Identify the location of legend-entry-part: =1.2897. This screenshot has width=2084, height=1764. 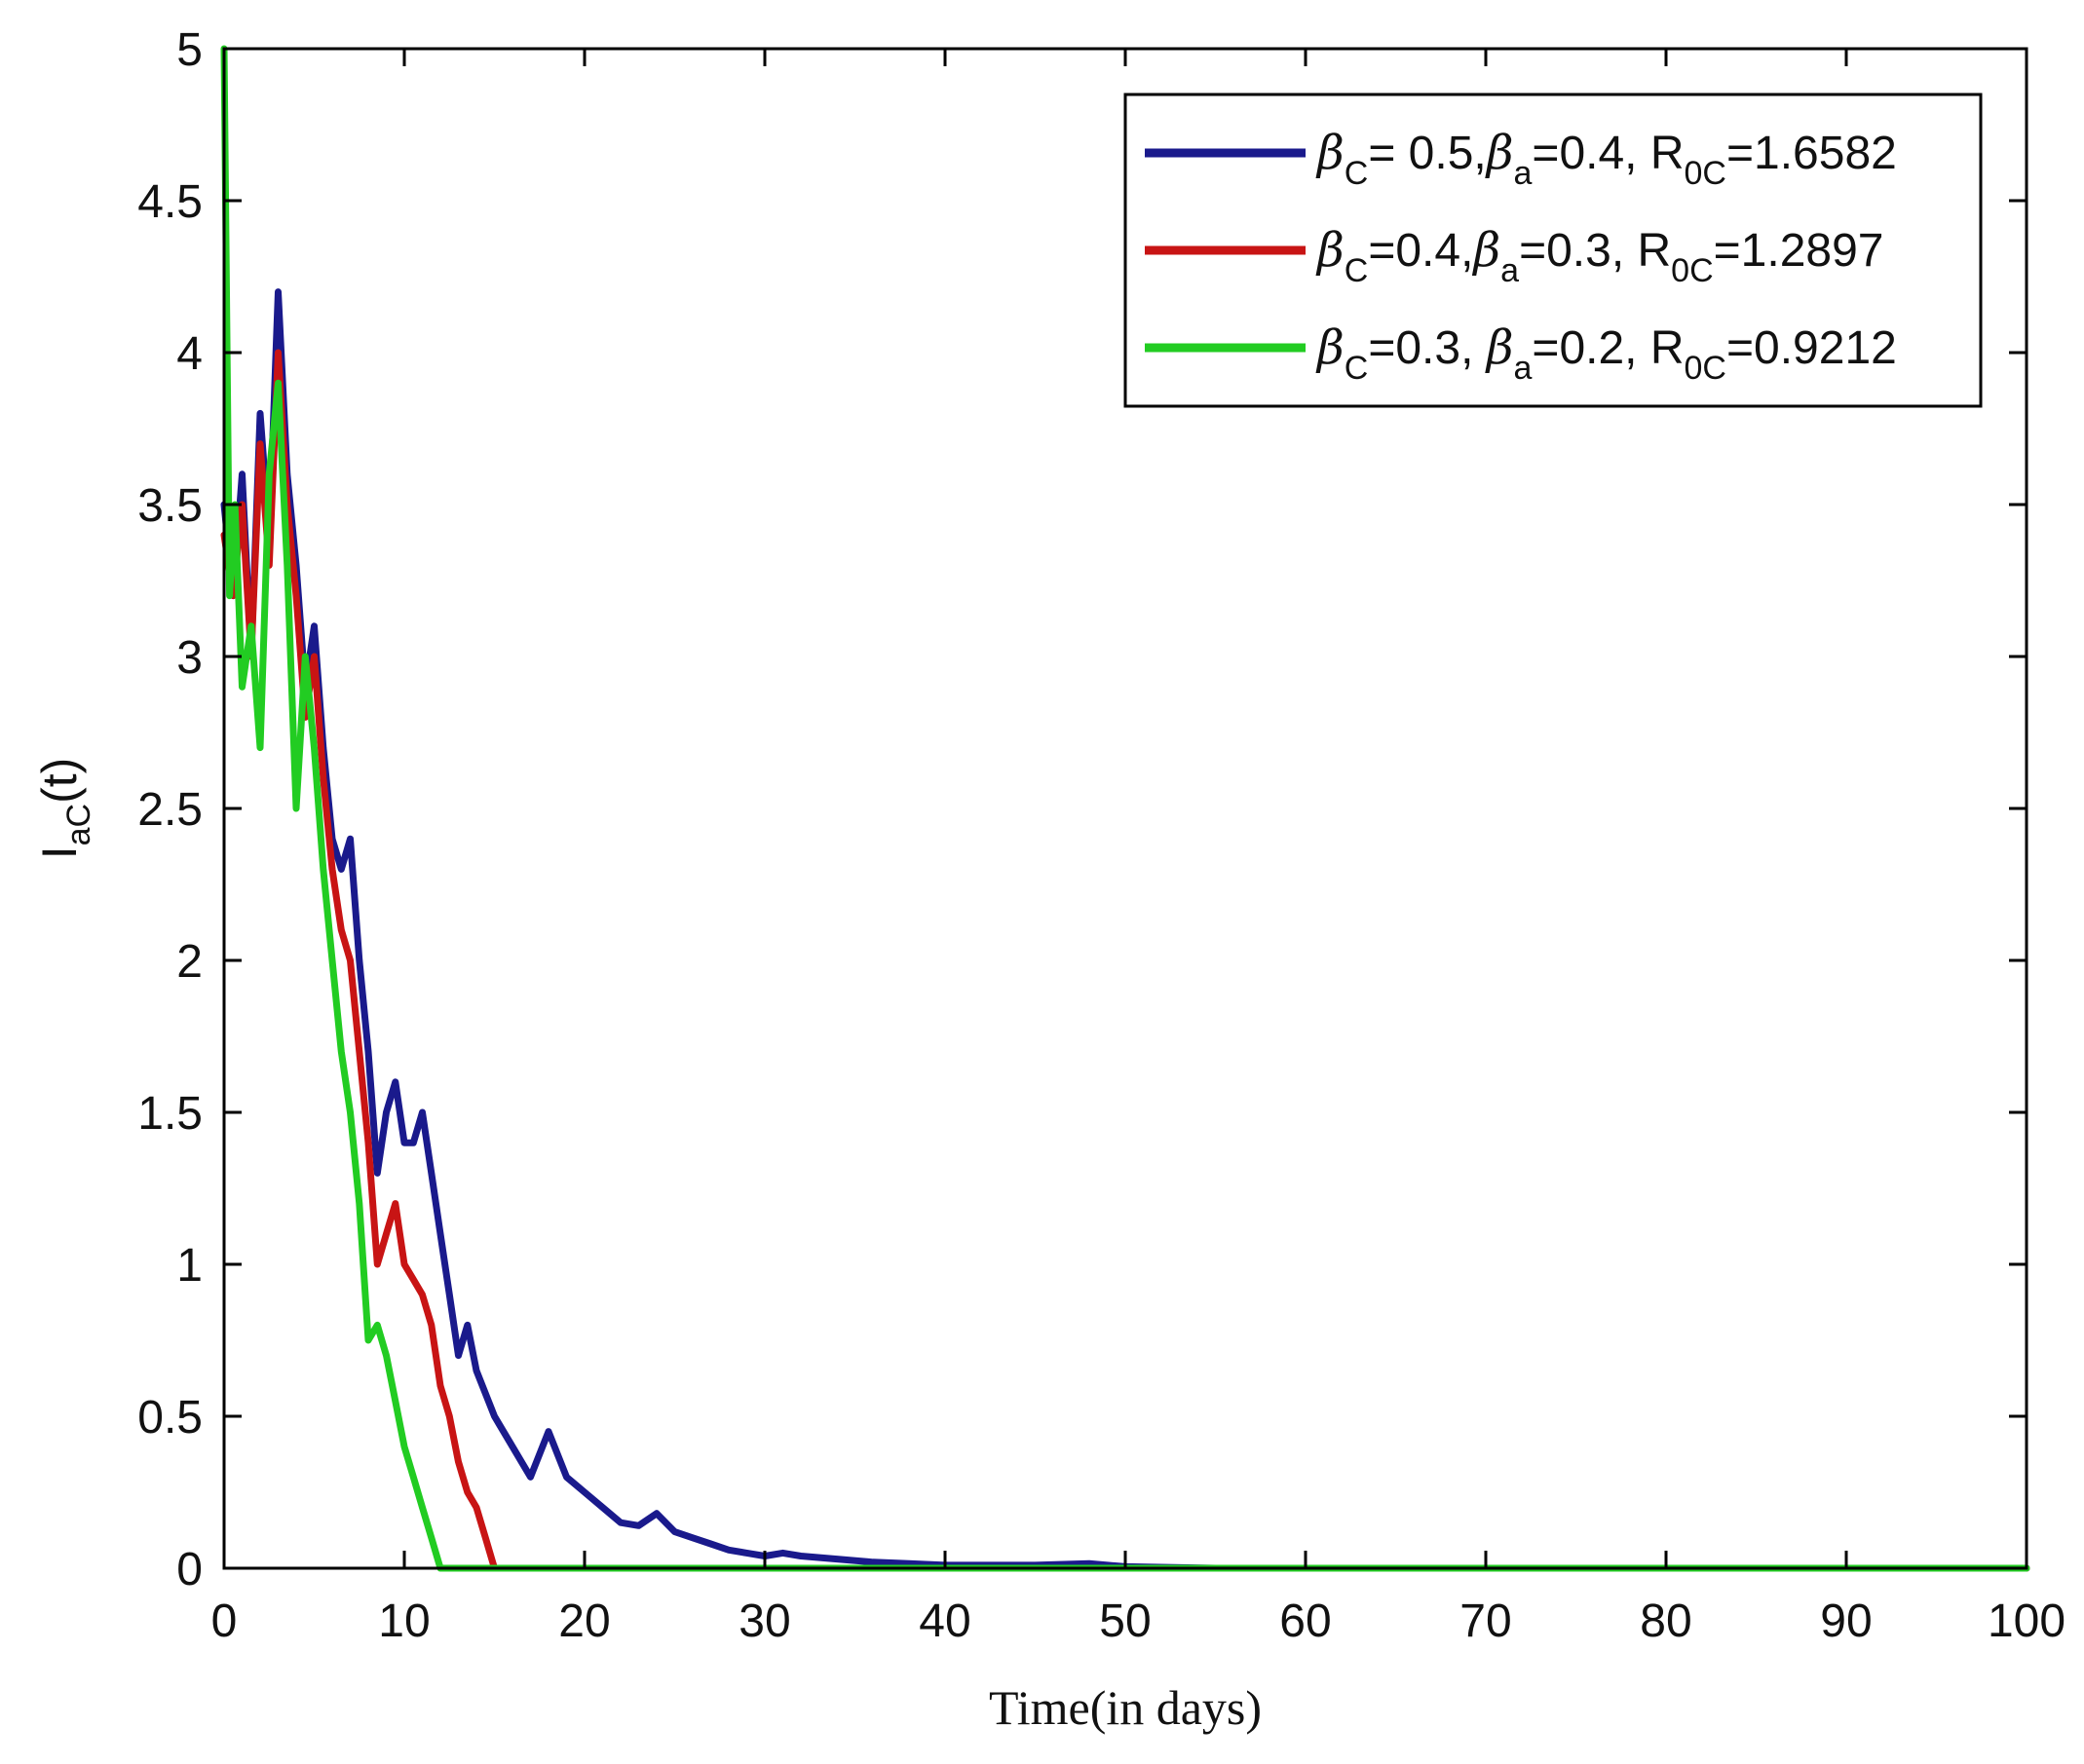
(1799, 251).